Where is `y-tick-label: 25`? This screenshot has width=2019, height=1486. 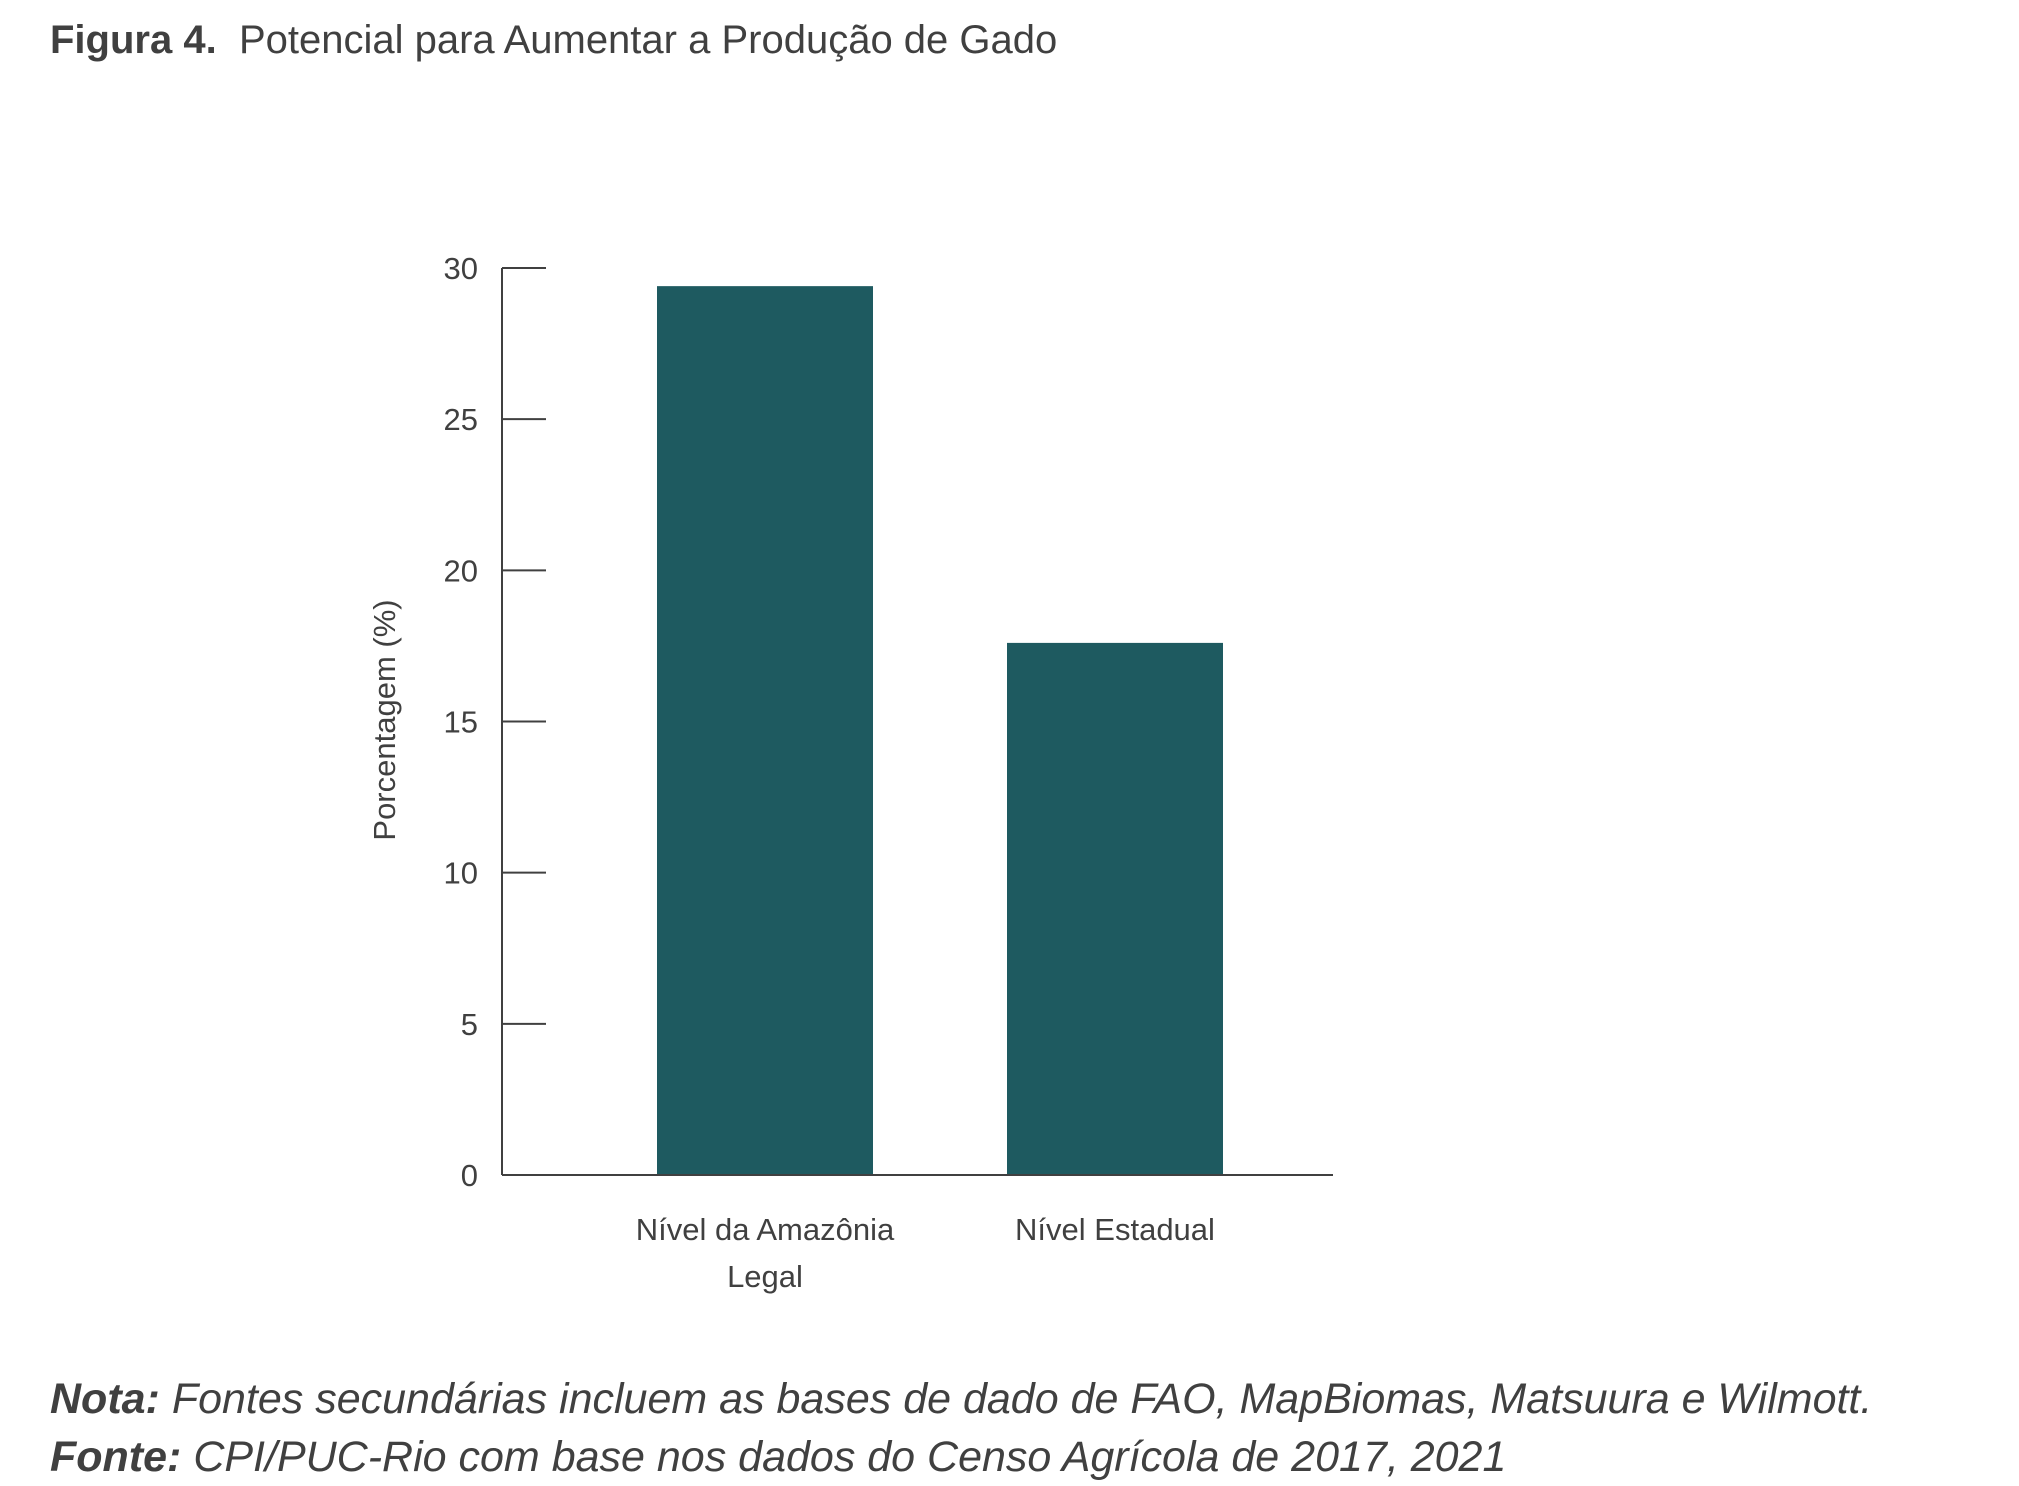 y-tick-label: 25 is located at coordinates (461, 419).